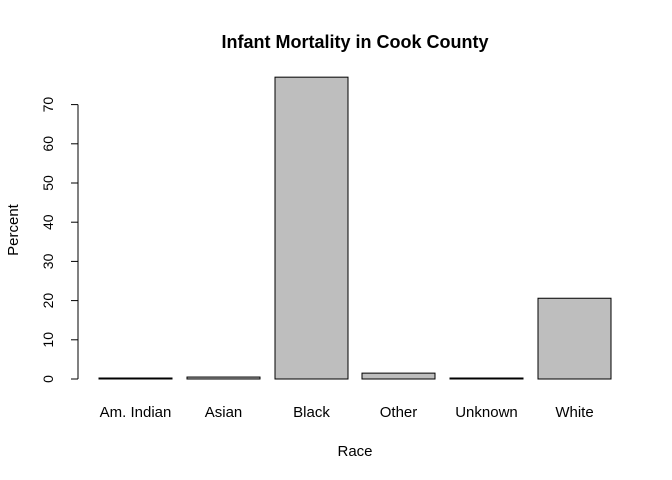  Describe the element at coordinates (48, 105) in the screenshot. I see `y-tick-label: 70` at that location.